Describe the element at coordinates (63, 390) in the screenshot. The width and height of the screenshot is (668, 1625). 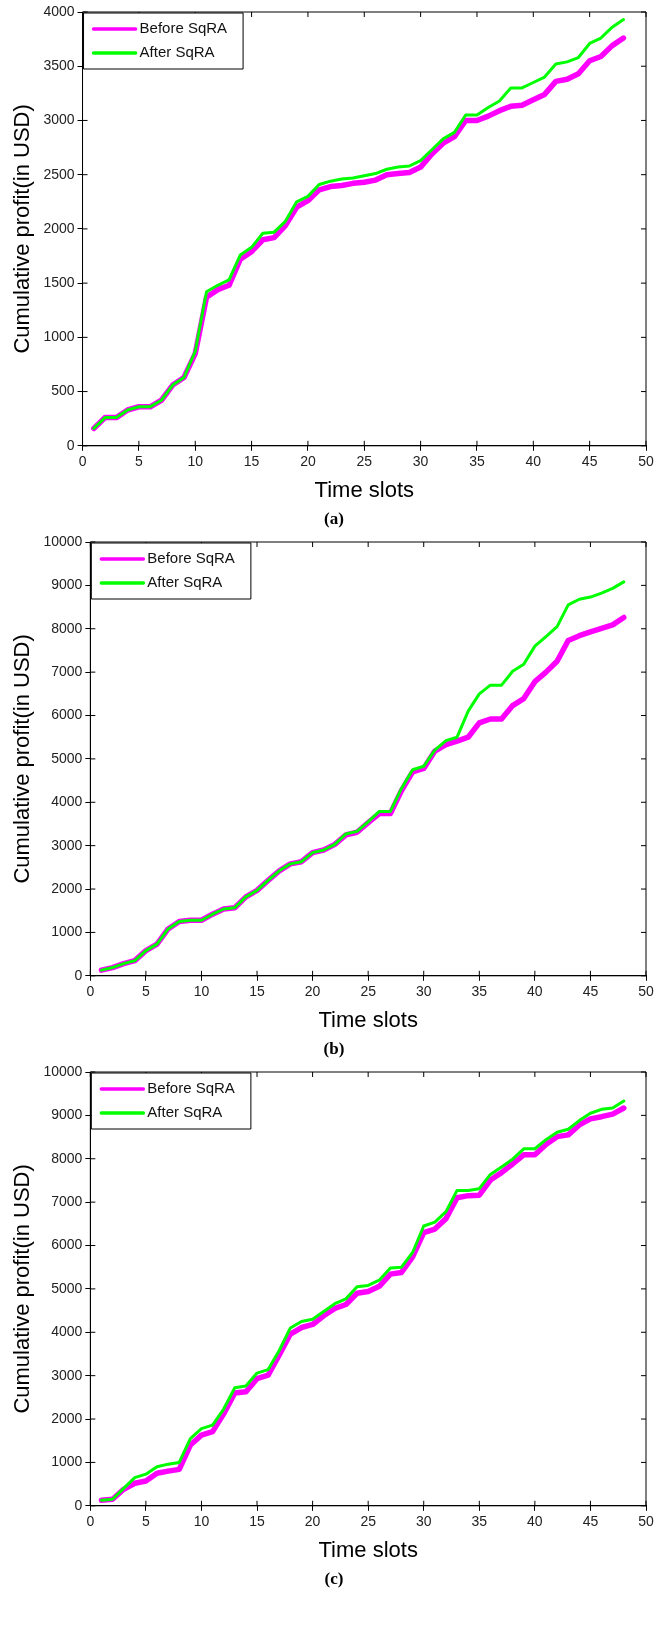
I see `y-tick-label: 500` at that location.